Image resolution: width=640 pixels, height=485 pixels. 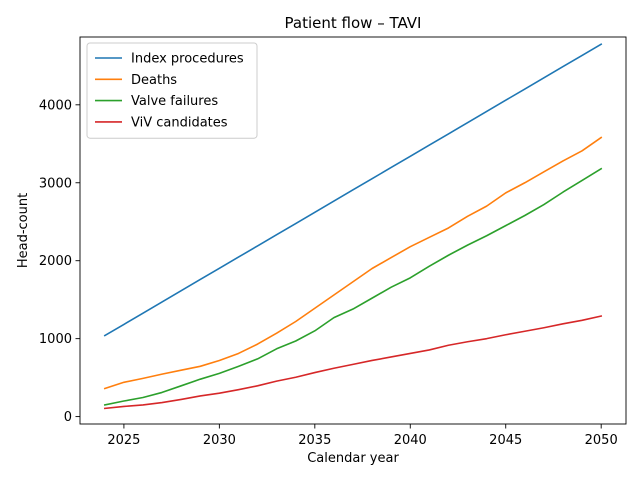 I want to click on x-tick-label: 2030, so click(x=219, y=440).